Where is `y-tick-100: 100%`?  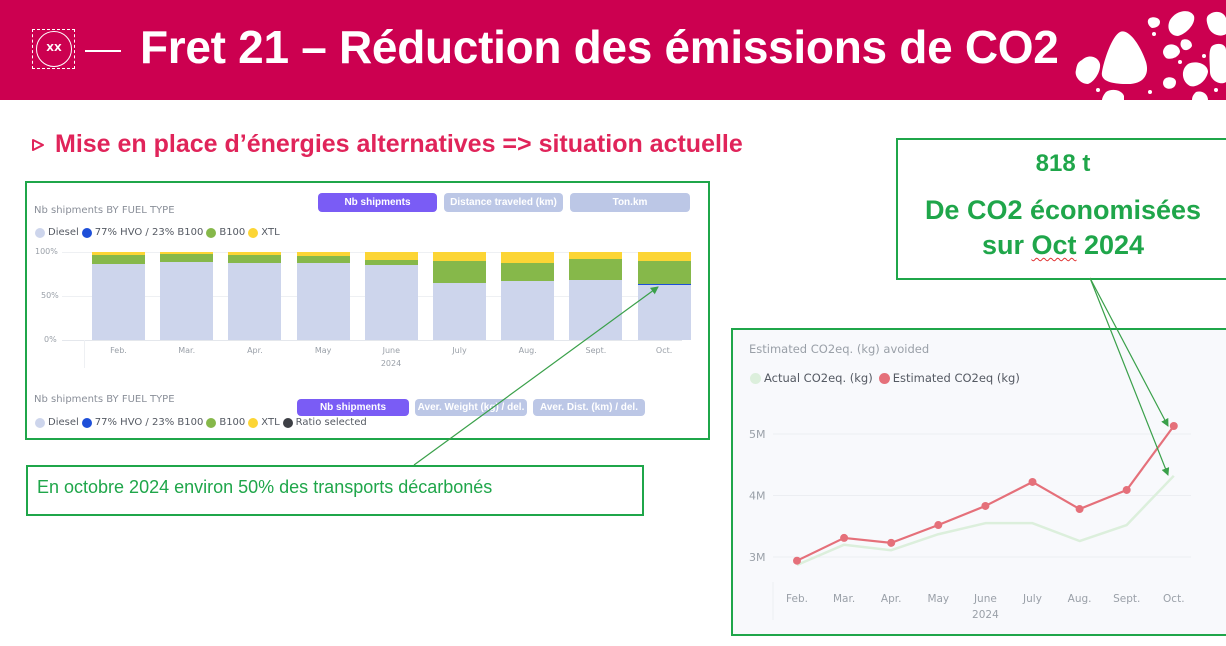 y-tick-100: 100% is located at coordinates (46, 251).